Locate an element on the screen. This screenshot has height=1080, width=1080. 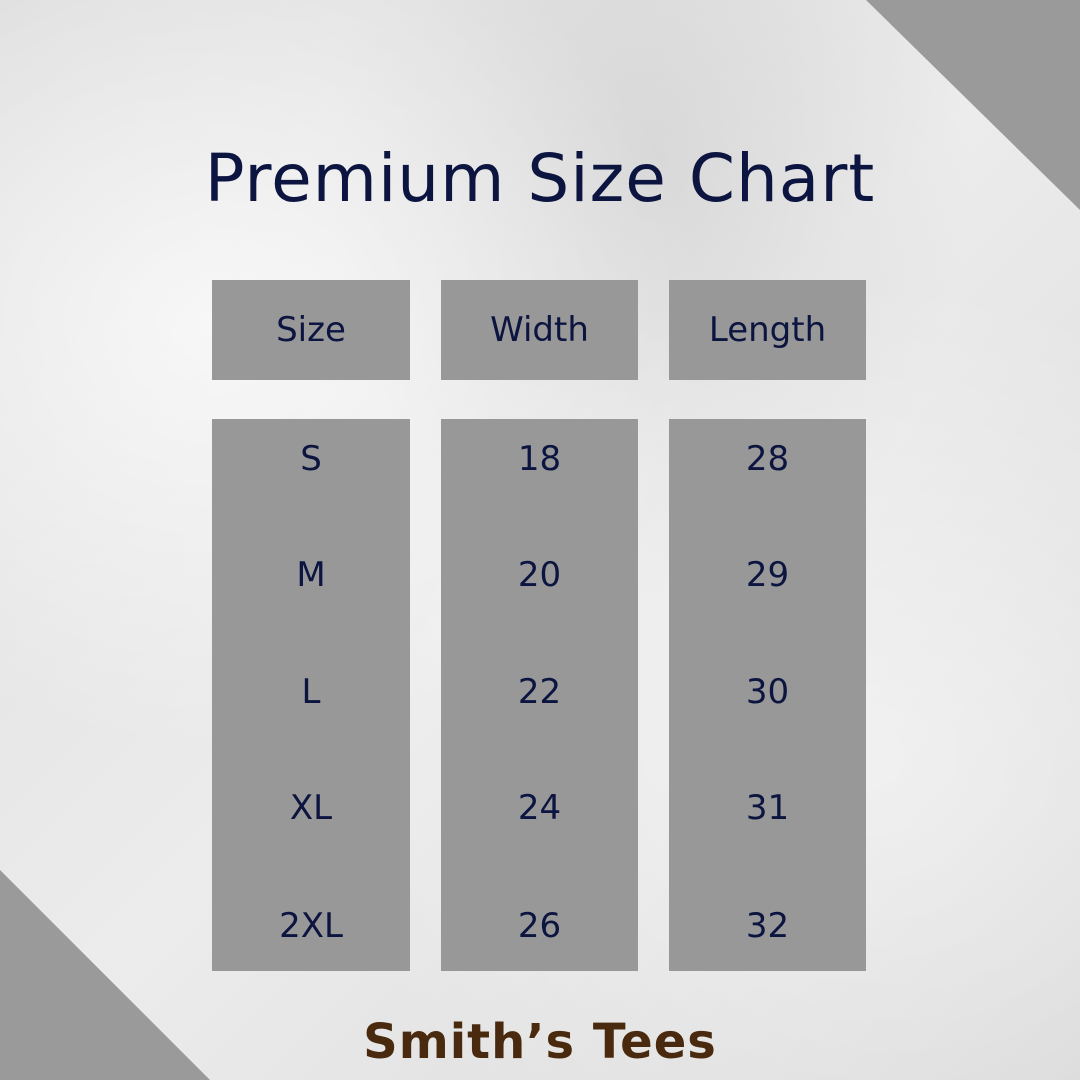
header-size: Size is located at coordinates (311, 330).